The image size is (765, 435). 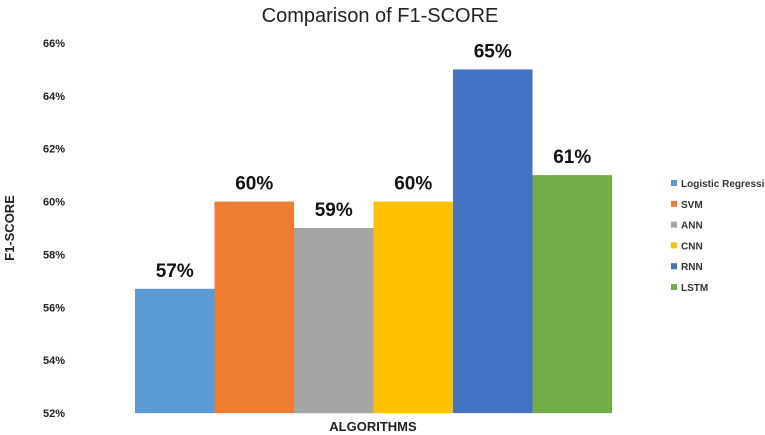 I want to click on y-tick-label: 52%, so click(x=54, y=414).